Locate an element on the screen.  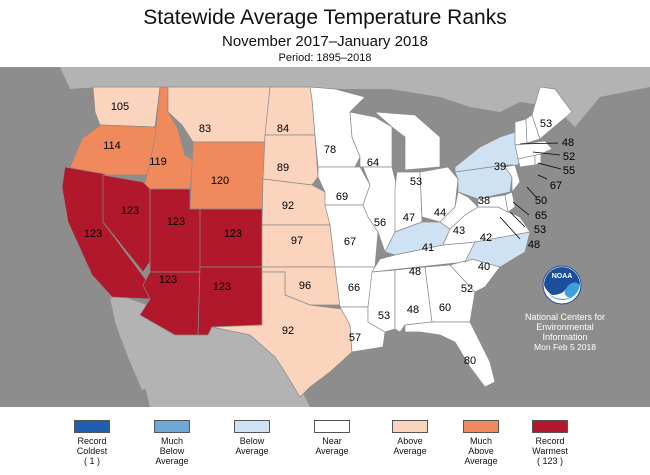
legend-label: Near Average is located at coordinates (332, 446).